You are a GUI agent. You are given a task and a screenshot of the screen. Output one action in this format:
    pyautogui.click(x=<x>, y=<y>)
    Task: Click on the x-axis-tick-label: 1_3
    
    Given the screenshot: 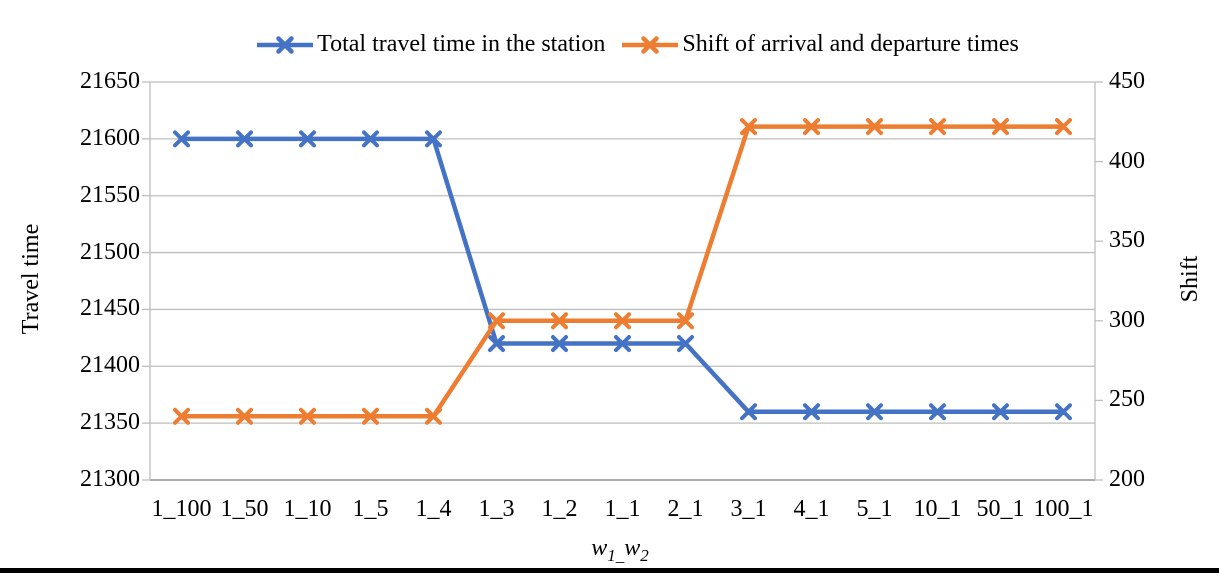 What is the action you would take?
    pyautogui.click(x=496, y=509)
    